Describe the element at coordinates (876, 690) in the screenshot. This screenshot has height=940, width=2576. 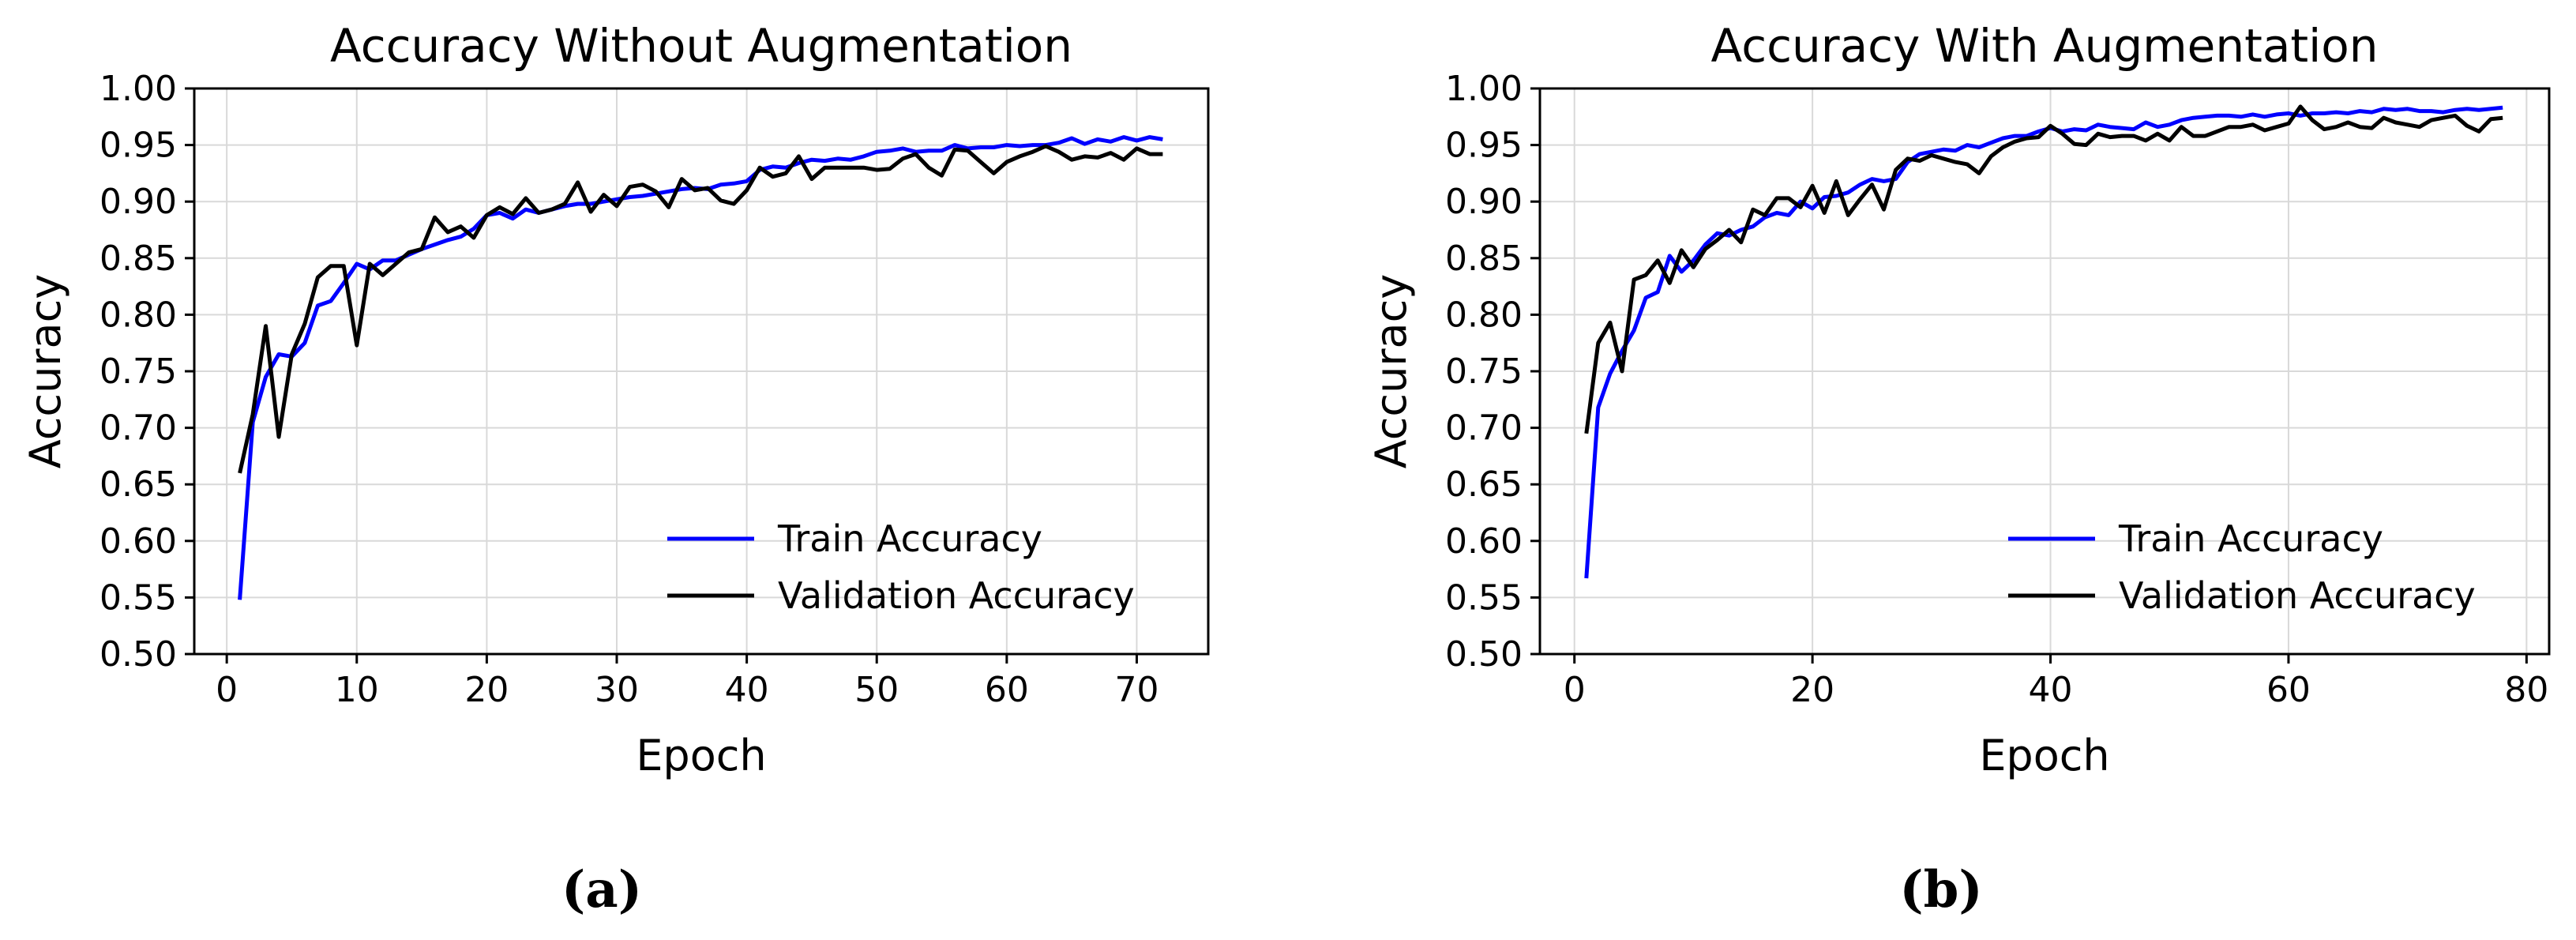
I see `x-tick-label: 50` at that location.